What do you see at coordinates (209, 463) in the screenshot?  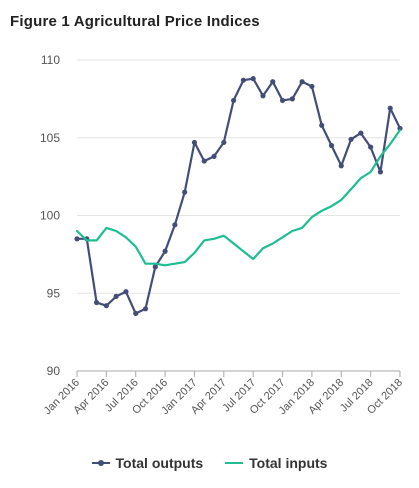 I see `legend: Total outputs Total inputs` at bounding box center [209, 463].